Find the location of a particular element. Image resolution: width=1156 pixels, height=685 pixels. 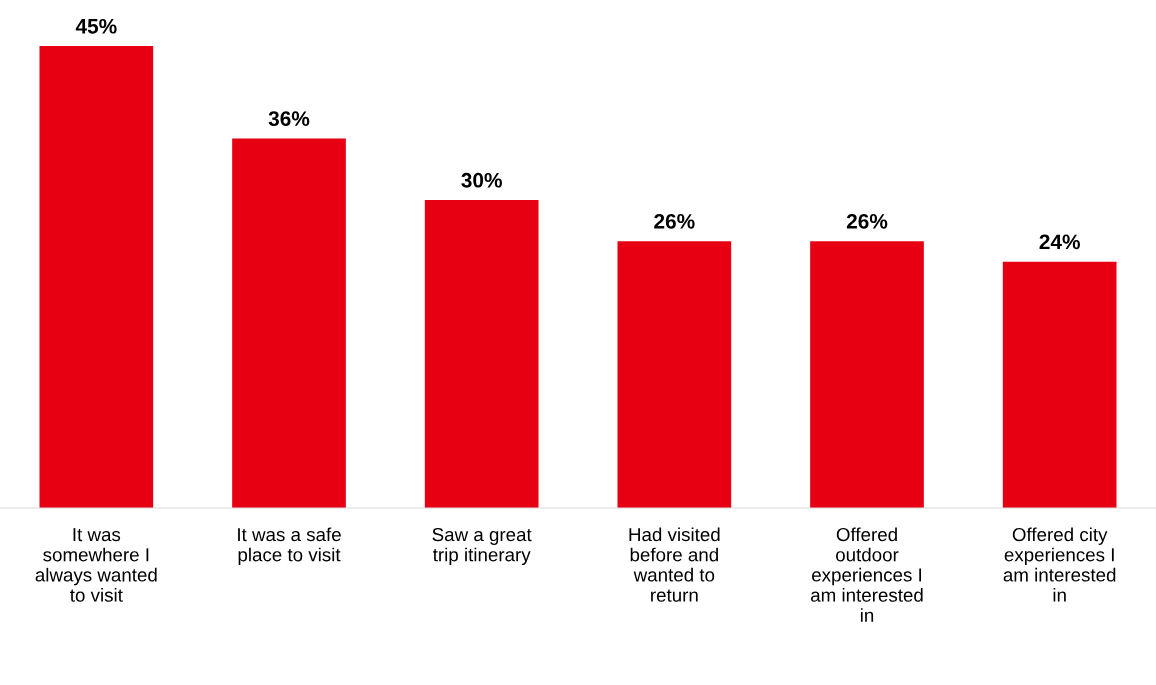

data-label: 24% is located at coordinates (1059, 242).